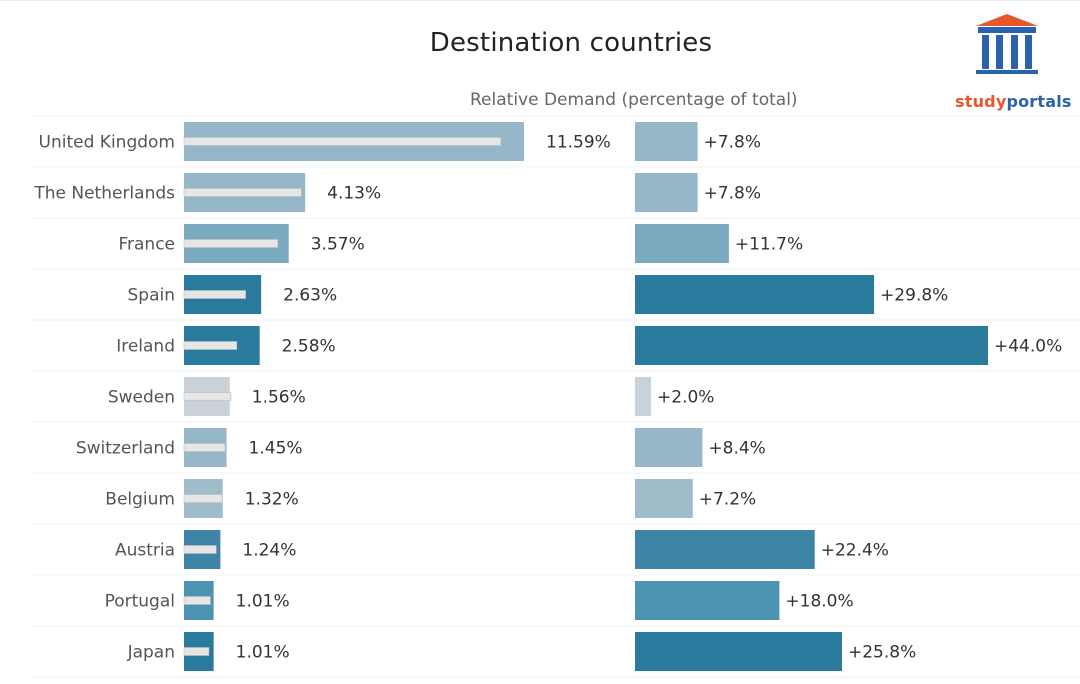  I want to click on logo-text-study: study, so click(981, 101).